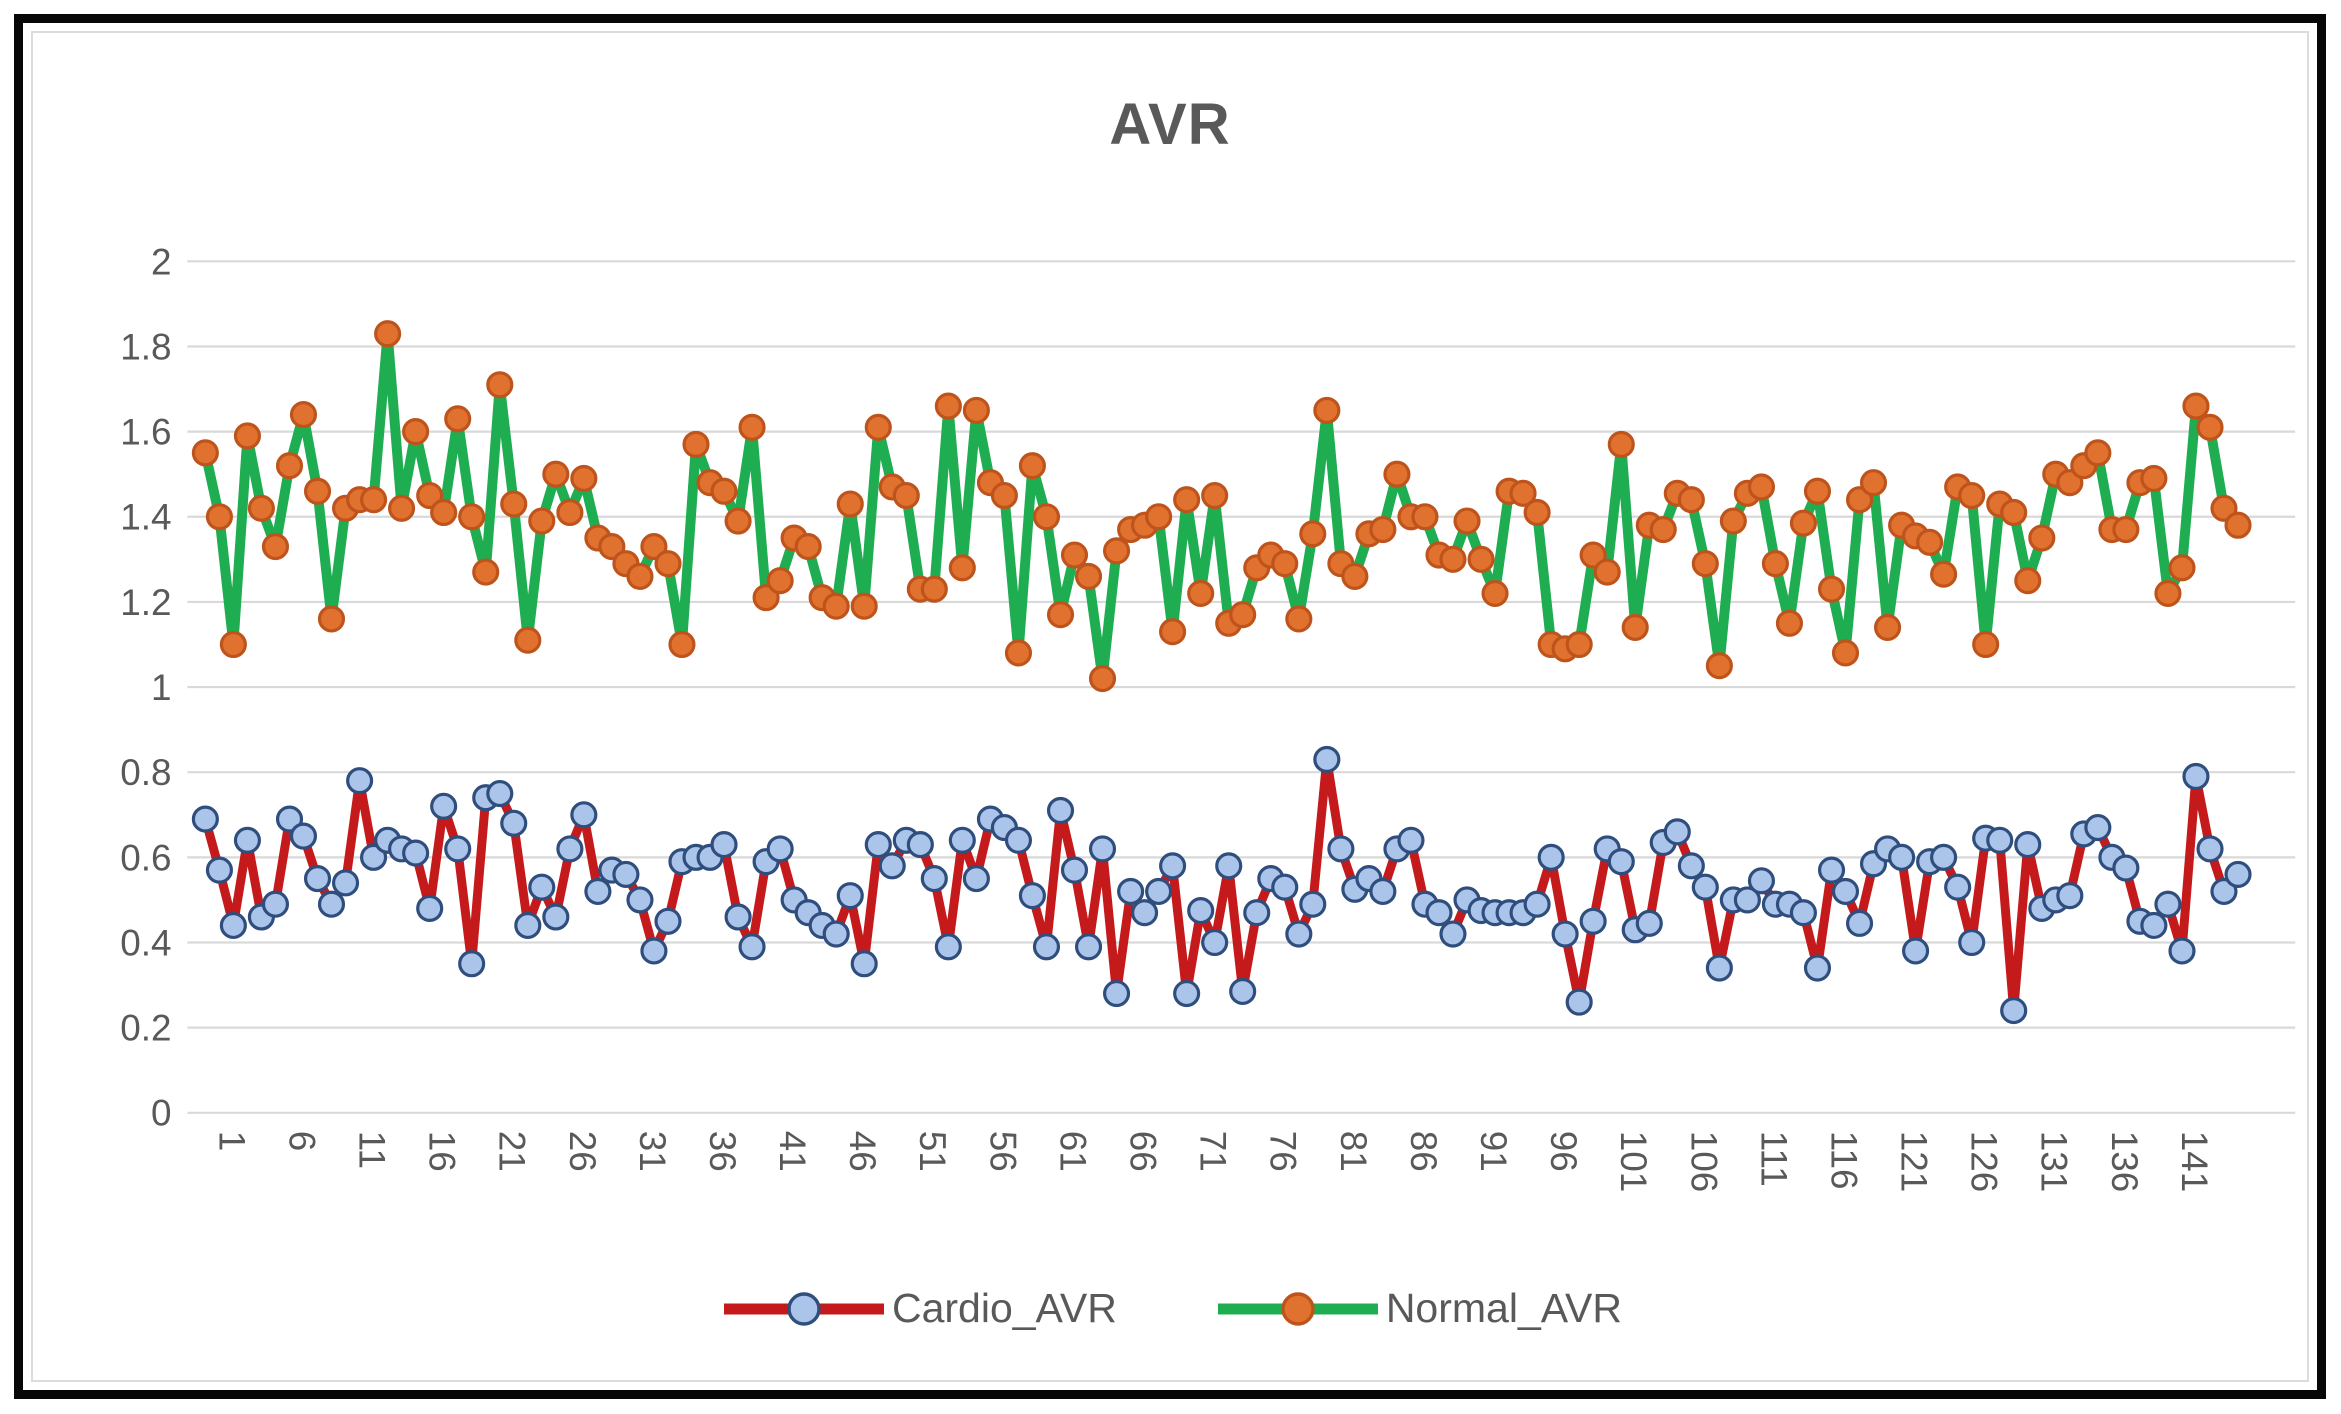 The width and height of the screenshot is (2341, 1414). I want to click on y-axis-labels: 0 0.2 0.4 0.6 0.8 1 1.2 1.4 1.6 1.8 2, so click(145, 687).